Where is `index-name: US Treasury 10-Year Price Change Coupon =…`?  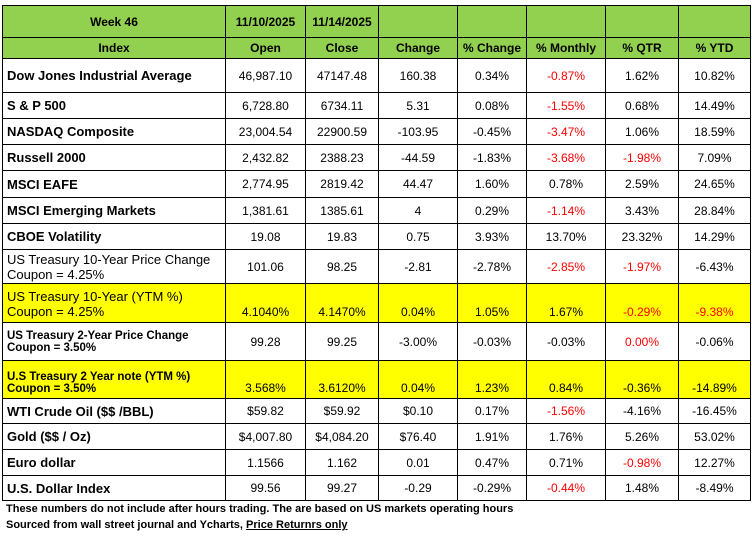 index-name: US Treasury 10-Year Price Change Coupon =… is located at coordinates (114, 266).